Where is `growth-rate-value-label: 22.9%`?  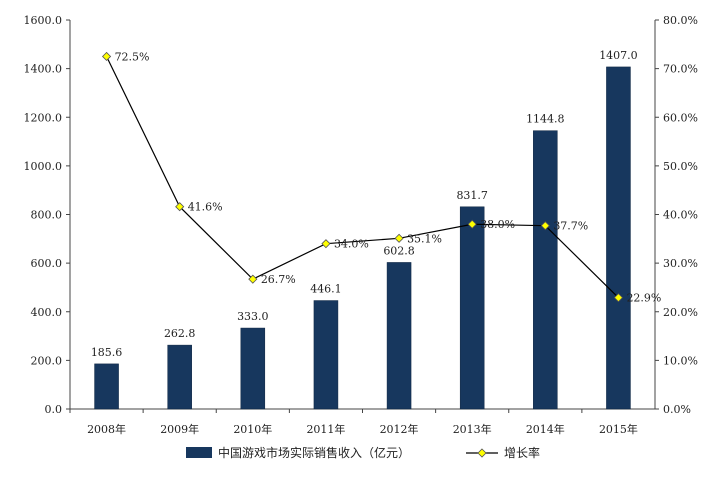 growth-rate-value-label: 22.9% is located at coordinates (643, 298).